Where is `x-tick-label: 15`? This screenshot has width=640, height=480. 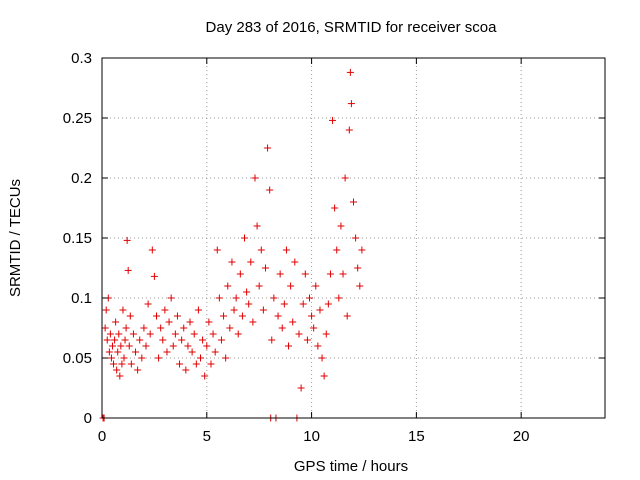
x-tick-label: 15 is located at coordinates (416, 436).